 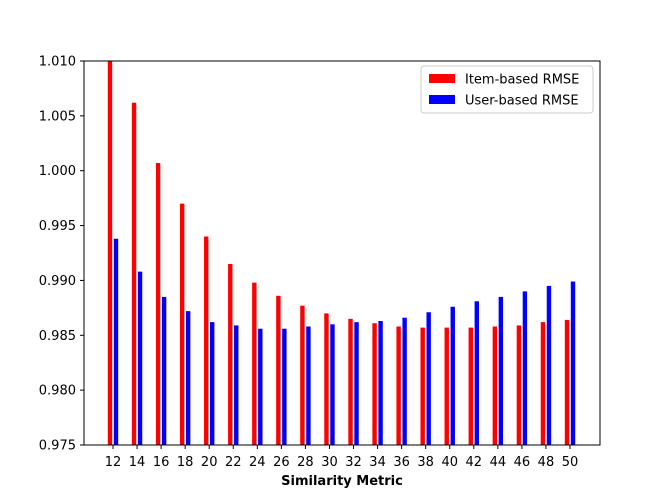 What do you see at coordinates (57, 171) in the screenshot?
I see `y-tick-label: 1.000` at bounding box center [57, 171].